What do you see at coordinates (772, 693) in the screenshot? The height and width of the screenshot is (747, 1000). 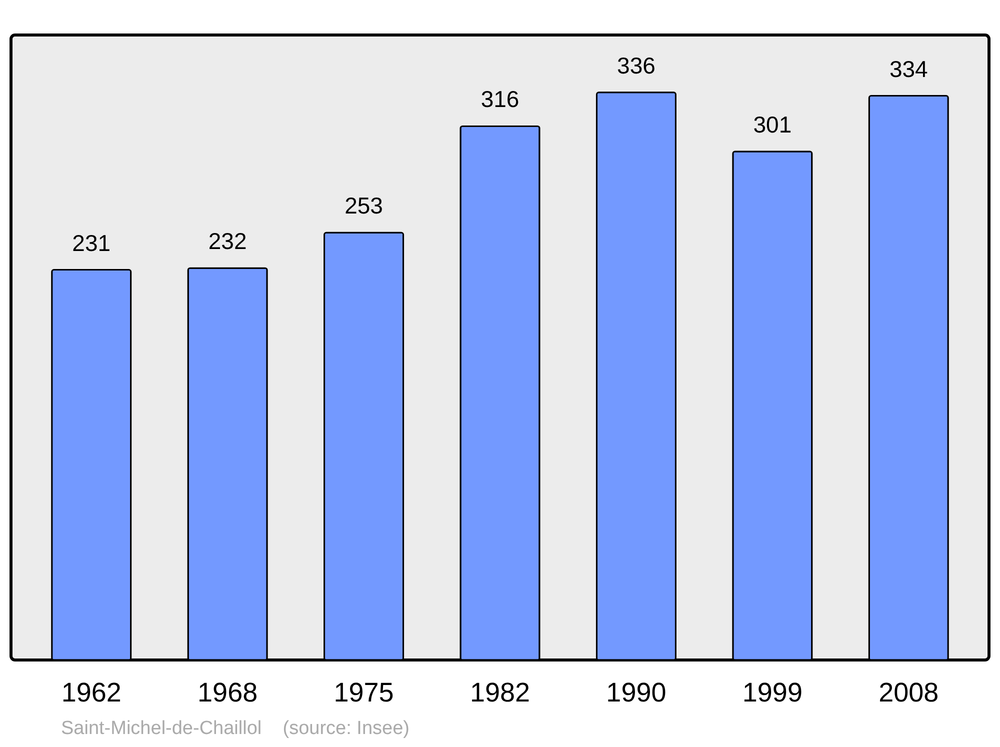 I see `x-tick-label: 1999` at bounding box center [772, 693].